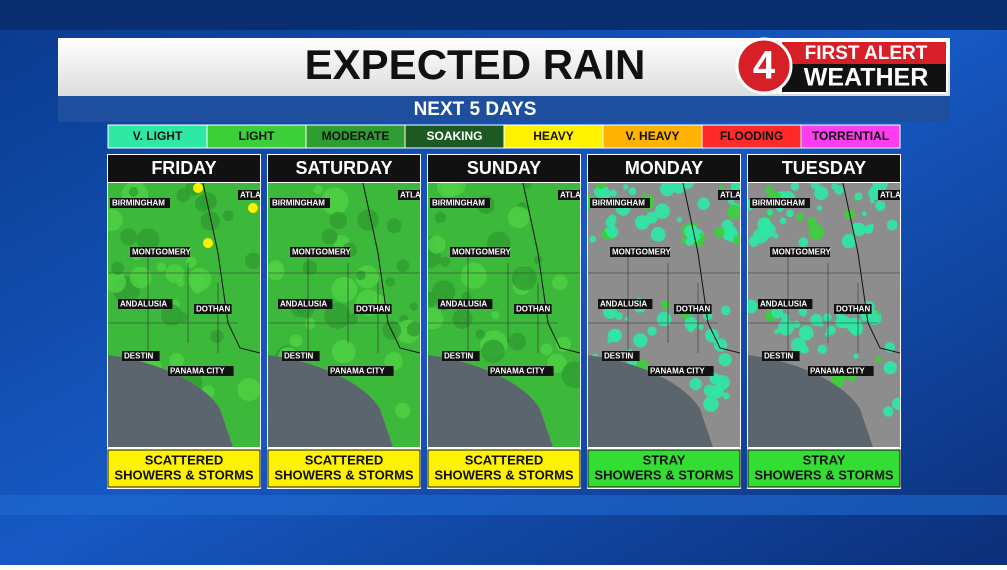 The height and width of the screenshot is (570, 1007). Describe the element at coordinates (623, 304) in the screenshot. I see `city-label: ANDALUSIA` at that location.